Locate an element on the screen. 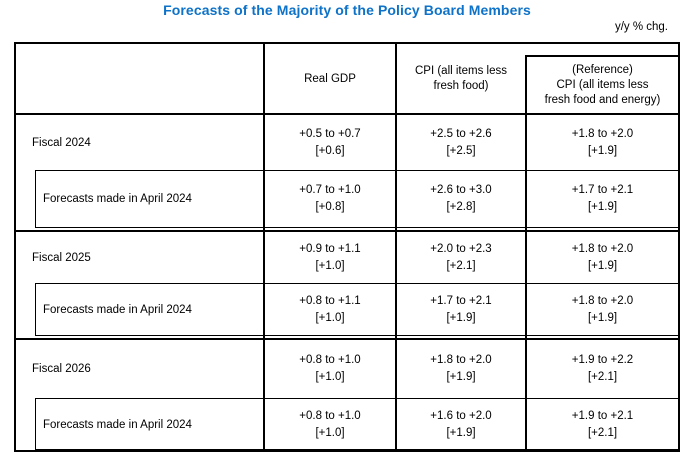 The height and width of the screenshot is (456, 687). row-label-fiscal-2026: Fiscal 2026 is located at coordinates (139, 369).